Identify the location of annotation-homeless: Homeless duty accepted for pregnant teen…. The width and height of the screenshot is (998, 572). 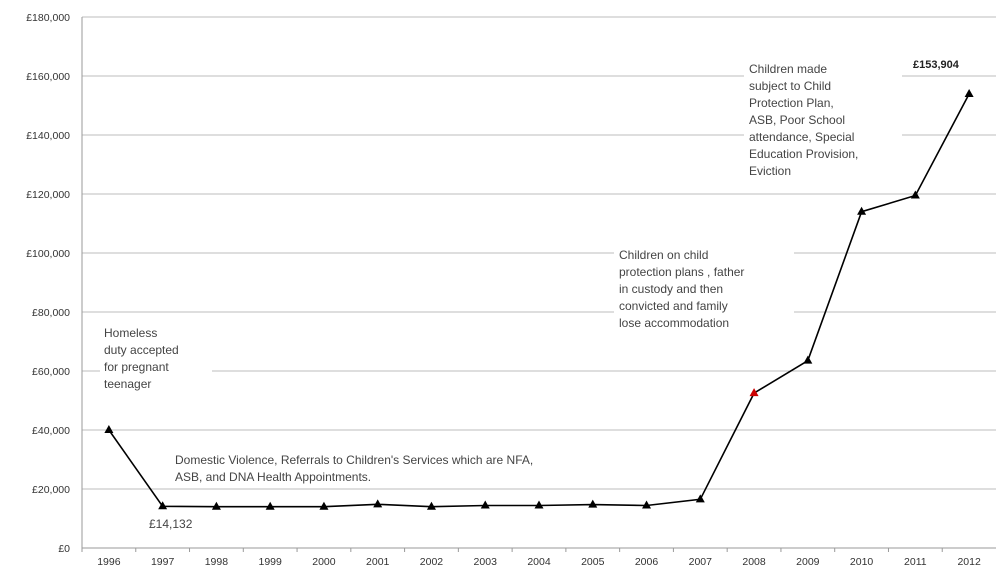
(156, 360).